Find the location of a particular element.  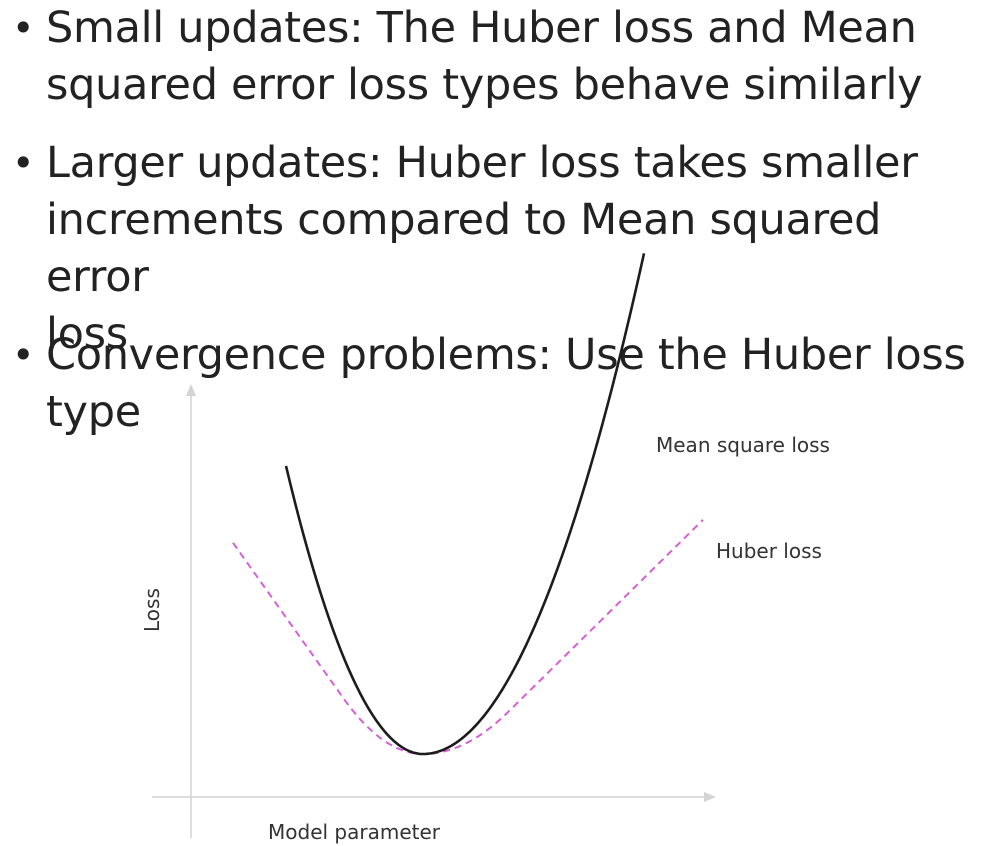

huber-loss-label: Huber loss is located at coordinates (769, 551).